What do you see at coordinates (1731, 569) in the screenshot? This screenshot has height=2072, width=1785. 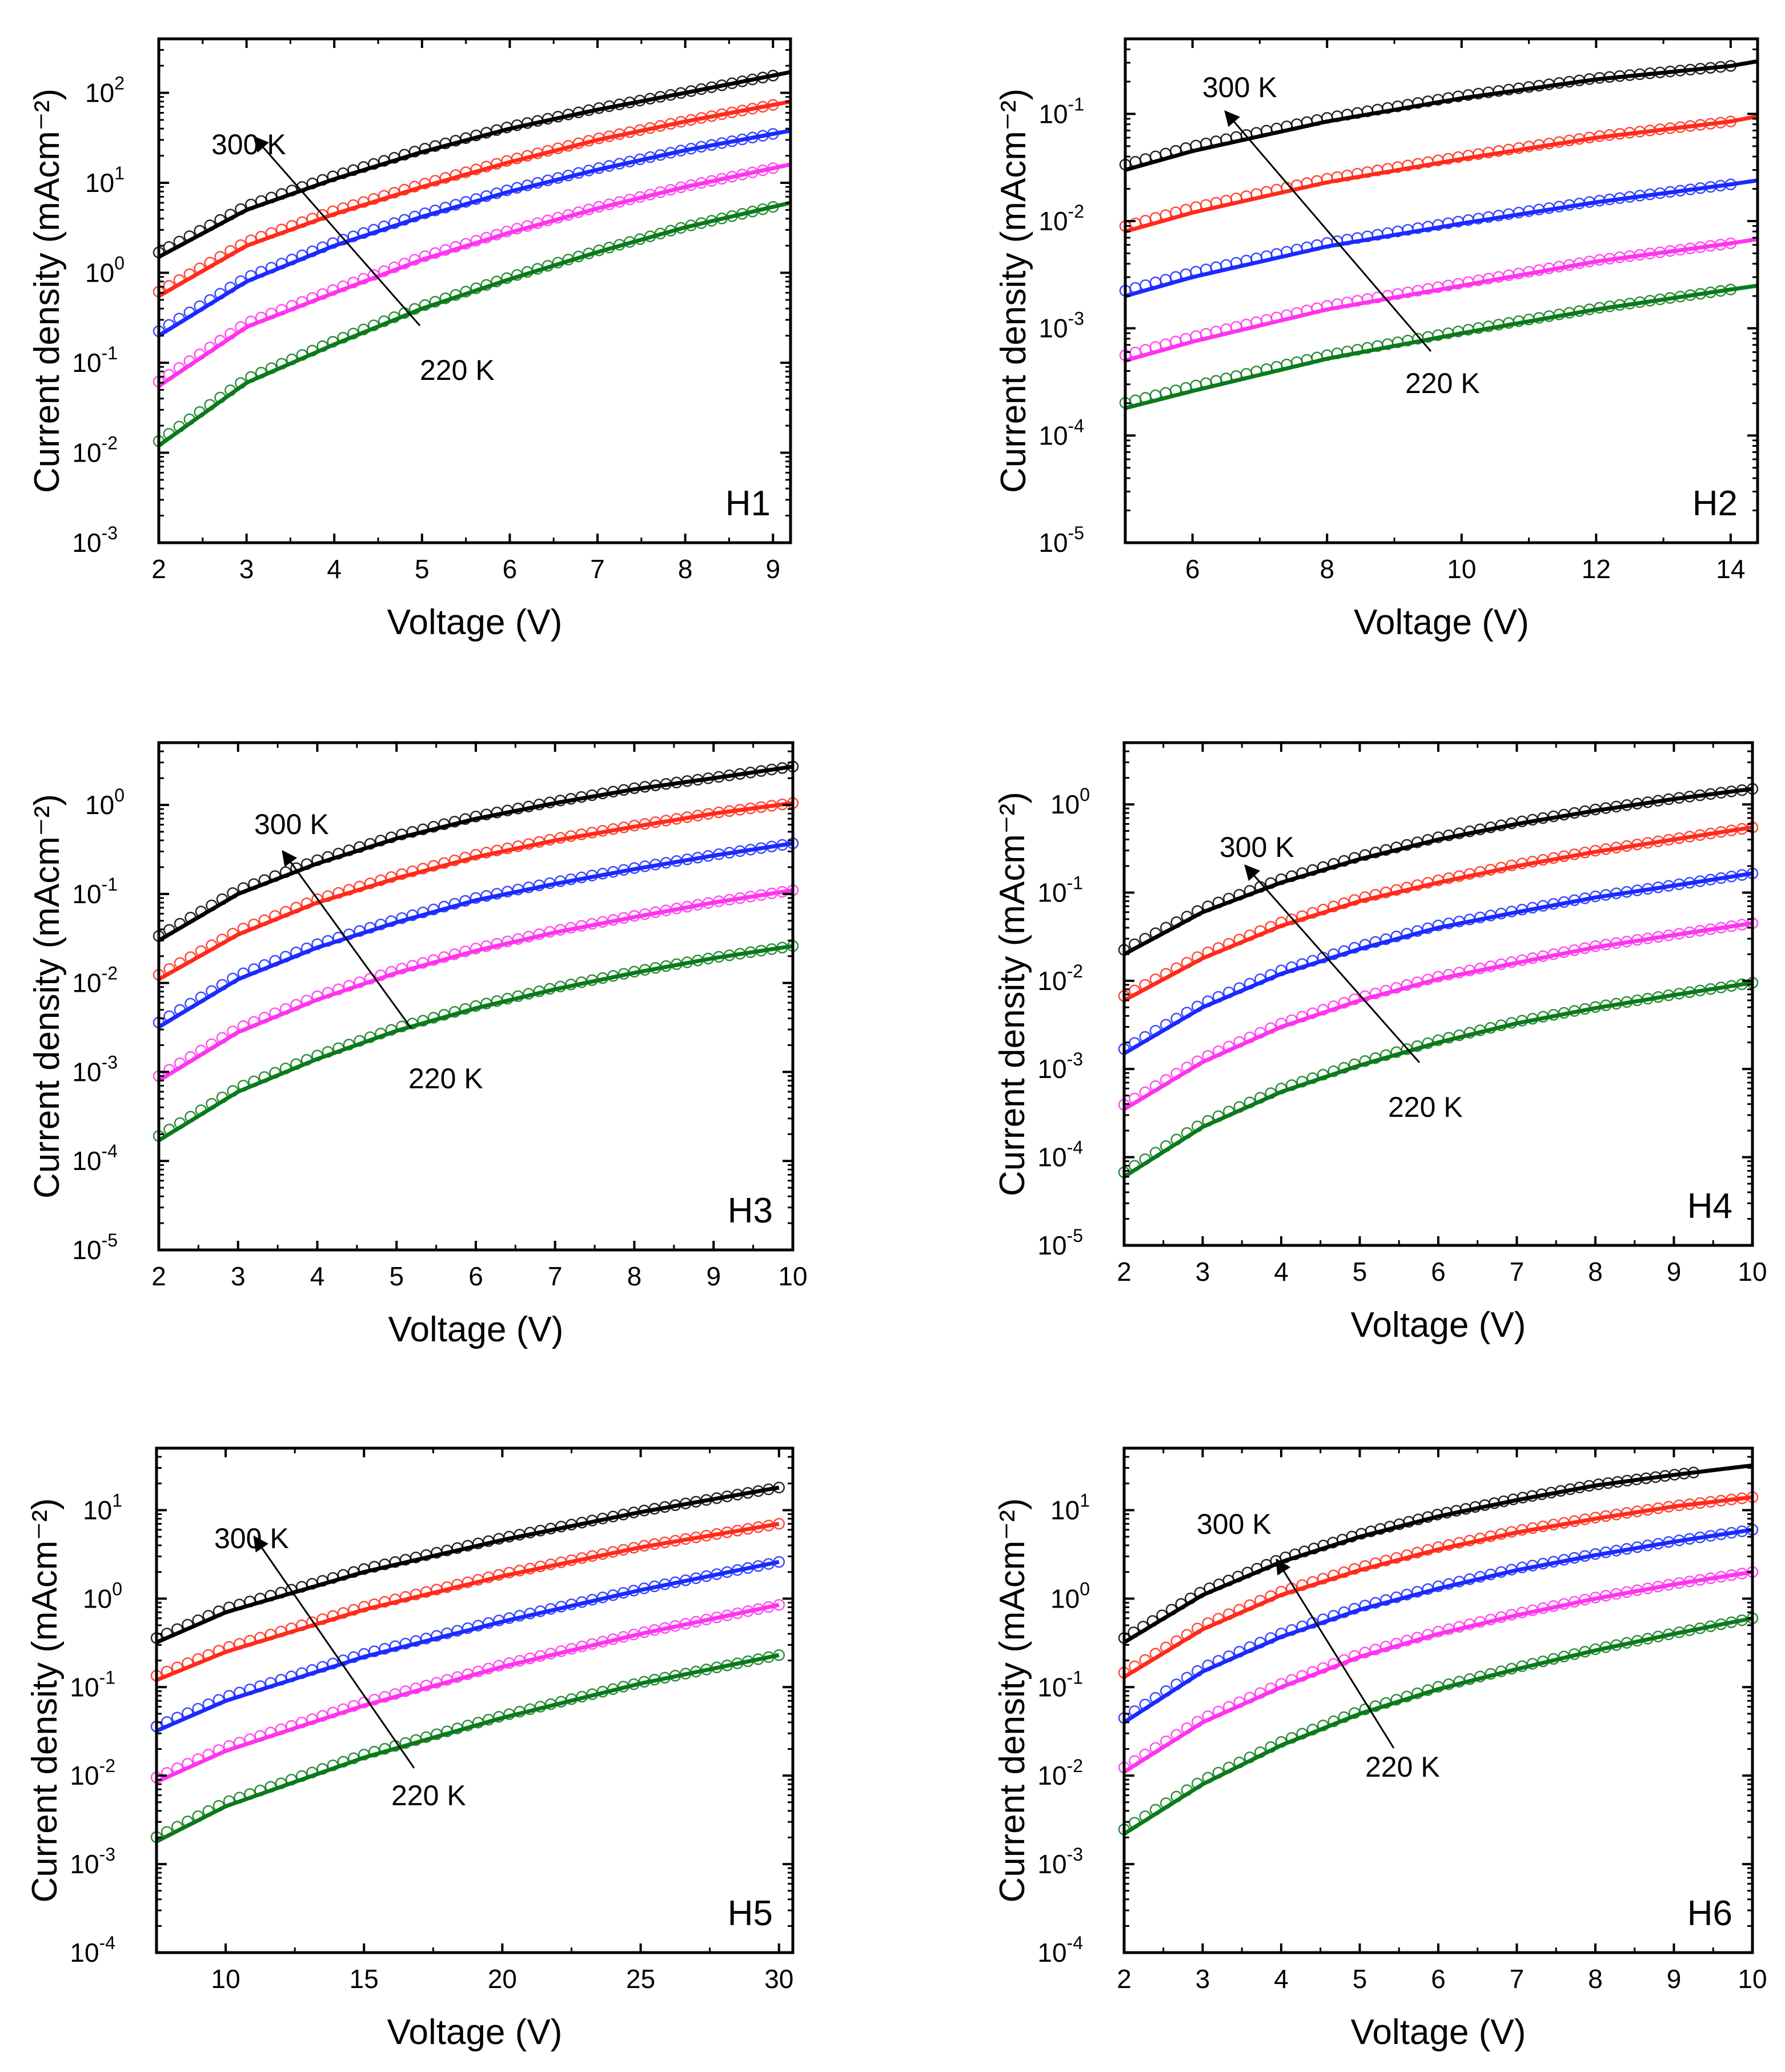 I see `x-tick-label: 14` at bounding box center [1731, 569].